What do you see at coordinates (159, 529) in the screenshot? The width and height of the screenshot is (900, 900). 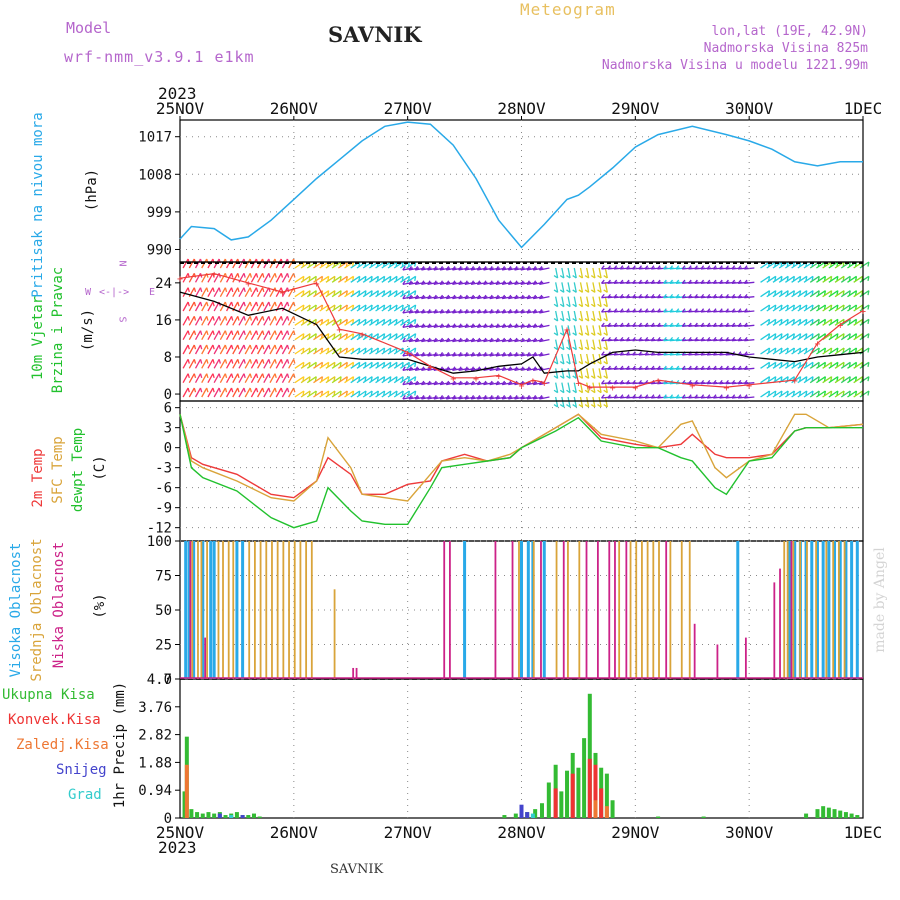 I see `temp-ytick-label: -12` at bounding box center [159, 529].